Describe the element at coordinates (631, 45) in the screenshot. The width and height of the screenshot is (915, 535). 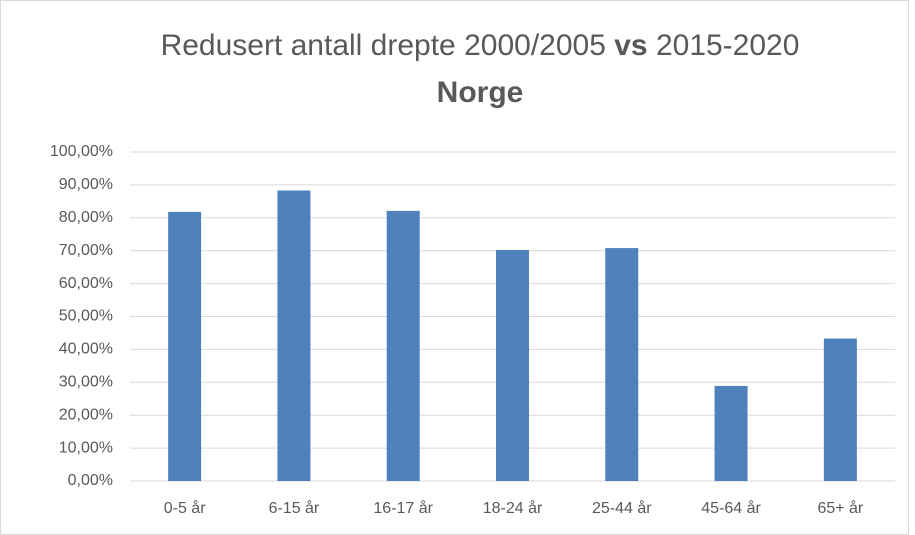
I see `title-bold: vs` at that location.